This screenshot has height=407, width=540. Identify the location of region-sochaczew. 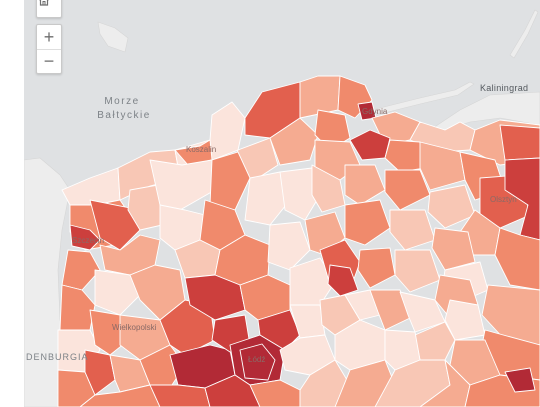
(390, 310).